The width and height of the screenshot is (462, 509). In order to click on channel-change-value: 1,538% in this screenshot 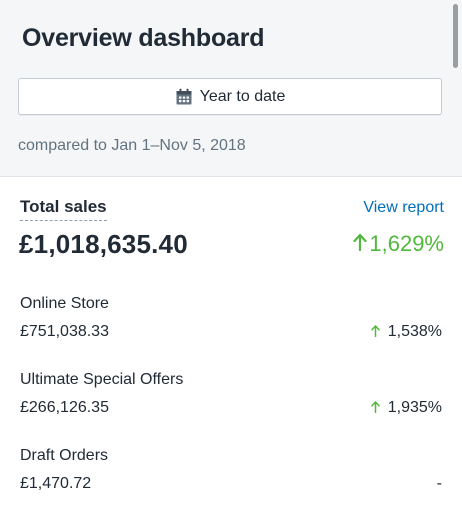, I will do `click(414, 331)`.